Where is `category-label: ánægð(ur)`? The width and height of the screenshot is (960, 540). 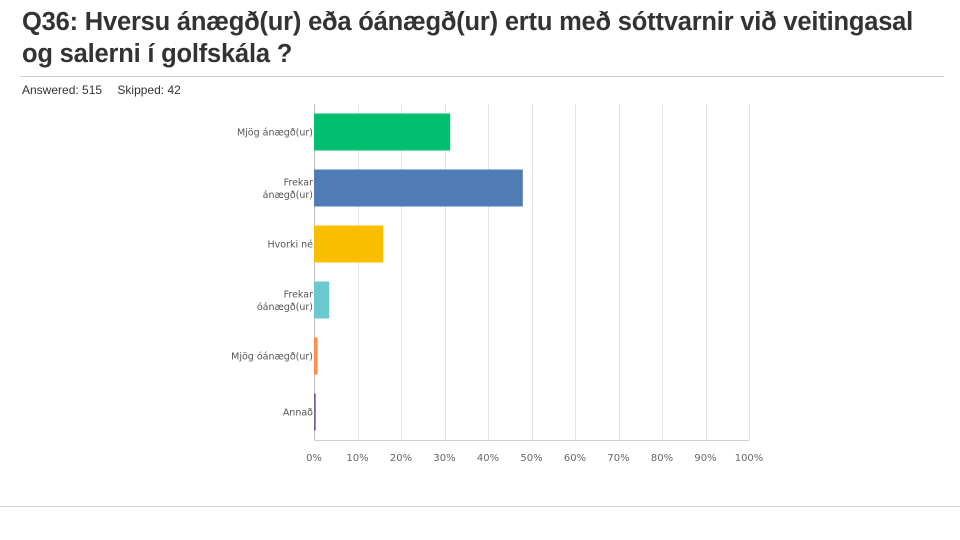
category-label: ánægð(ur) is located at coordinates (288, 195).